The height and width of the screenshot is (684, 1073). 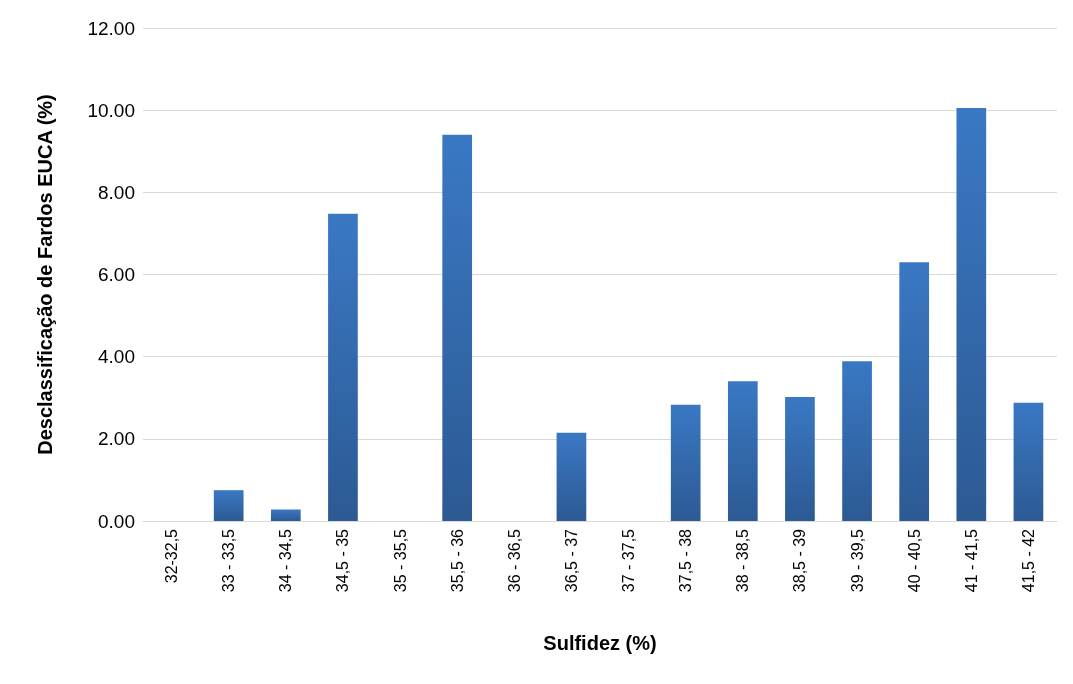 I want to click on x-tick-label: 33 - 33,5, so click(x=229, y=560).